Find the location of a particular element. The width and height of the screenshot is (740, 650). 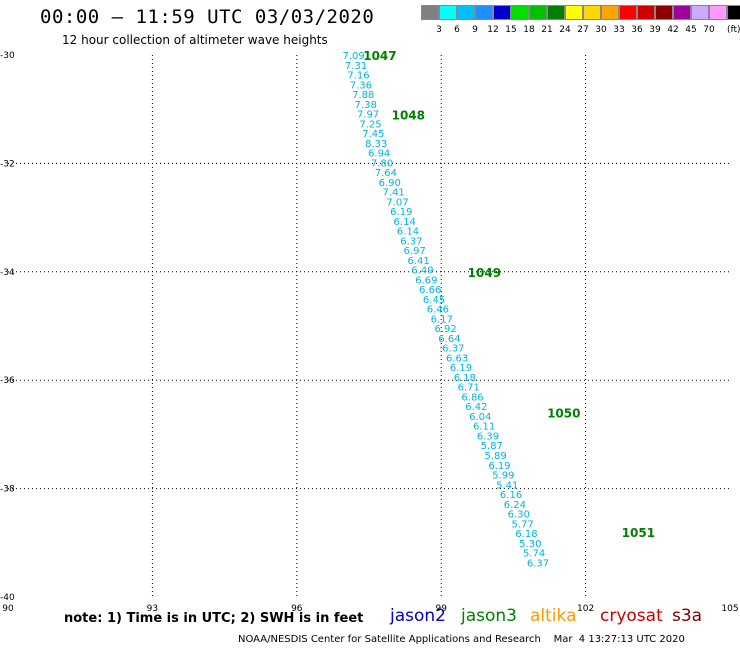

wave-height-value: 6.04 is located at coordinates (480, 417).